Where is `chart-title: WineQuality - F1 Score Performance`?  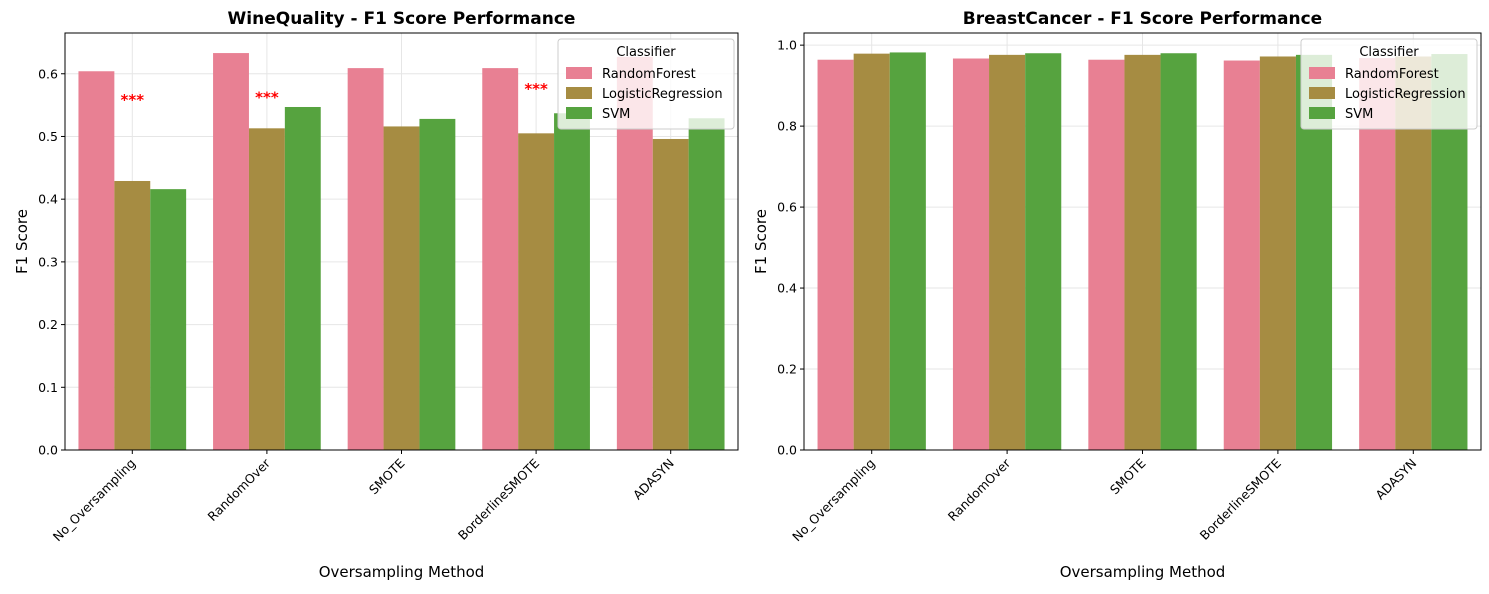
chart-title: WineQuality - F1 Score Performance is located at coordinates (402, 19).